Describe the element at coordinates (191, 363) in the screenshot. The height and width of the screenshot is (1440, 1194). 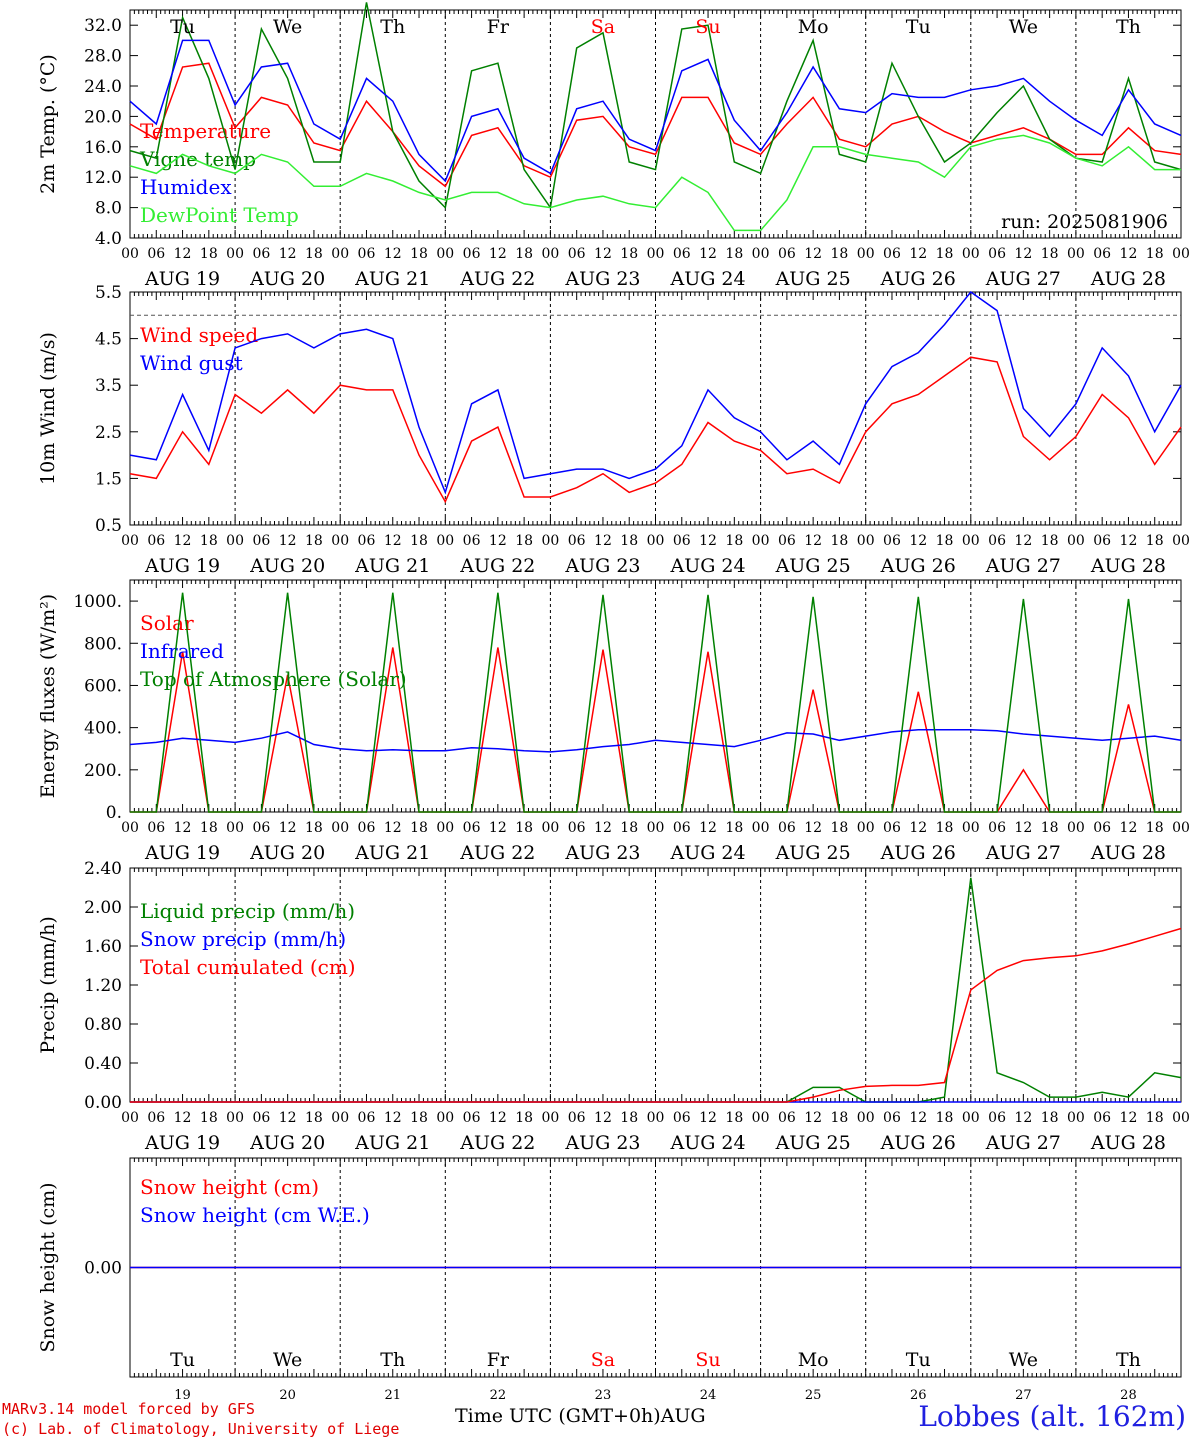
I see `legend-wind-gust: Wind gust` at that location.